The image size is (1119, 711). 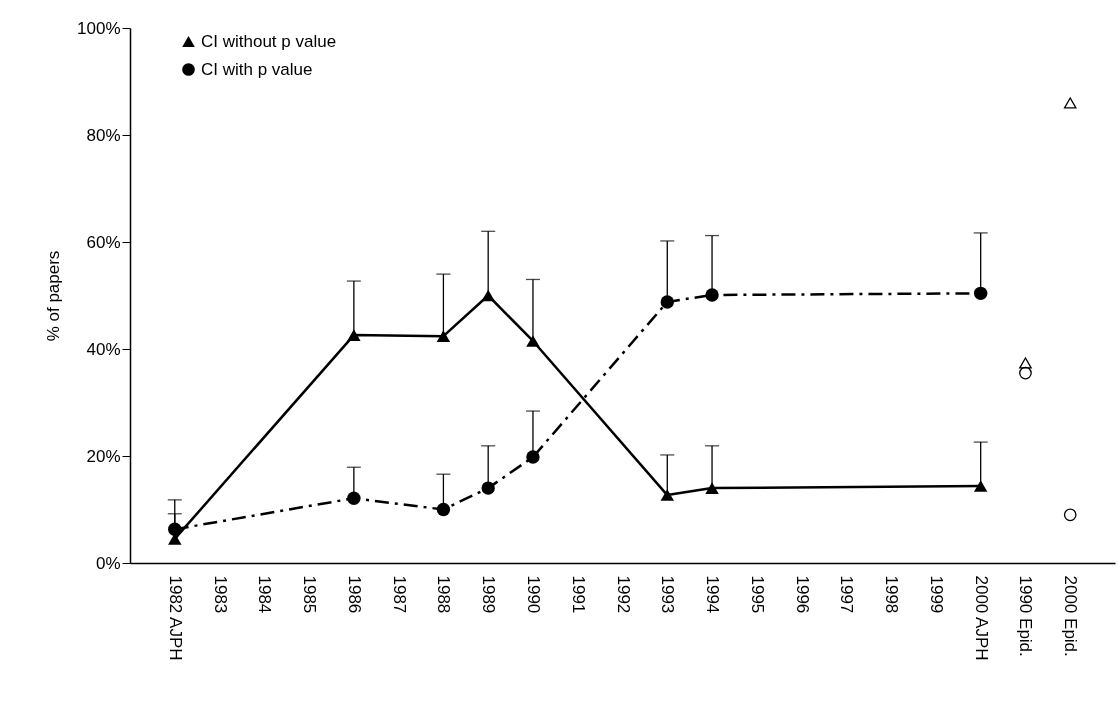 What do you see at coordinates (175, 618) in the screenshot?
I see `x-tick-label: 1982 AJPH` at bounding box center [175, 618].